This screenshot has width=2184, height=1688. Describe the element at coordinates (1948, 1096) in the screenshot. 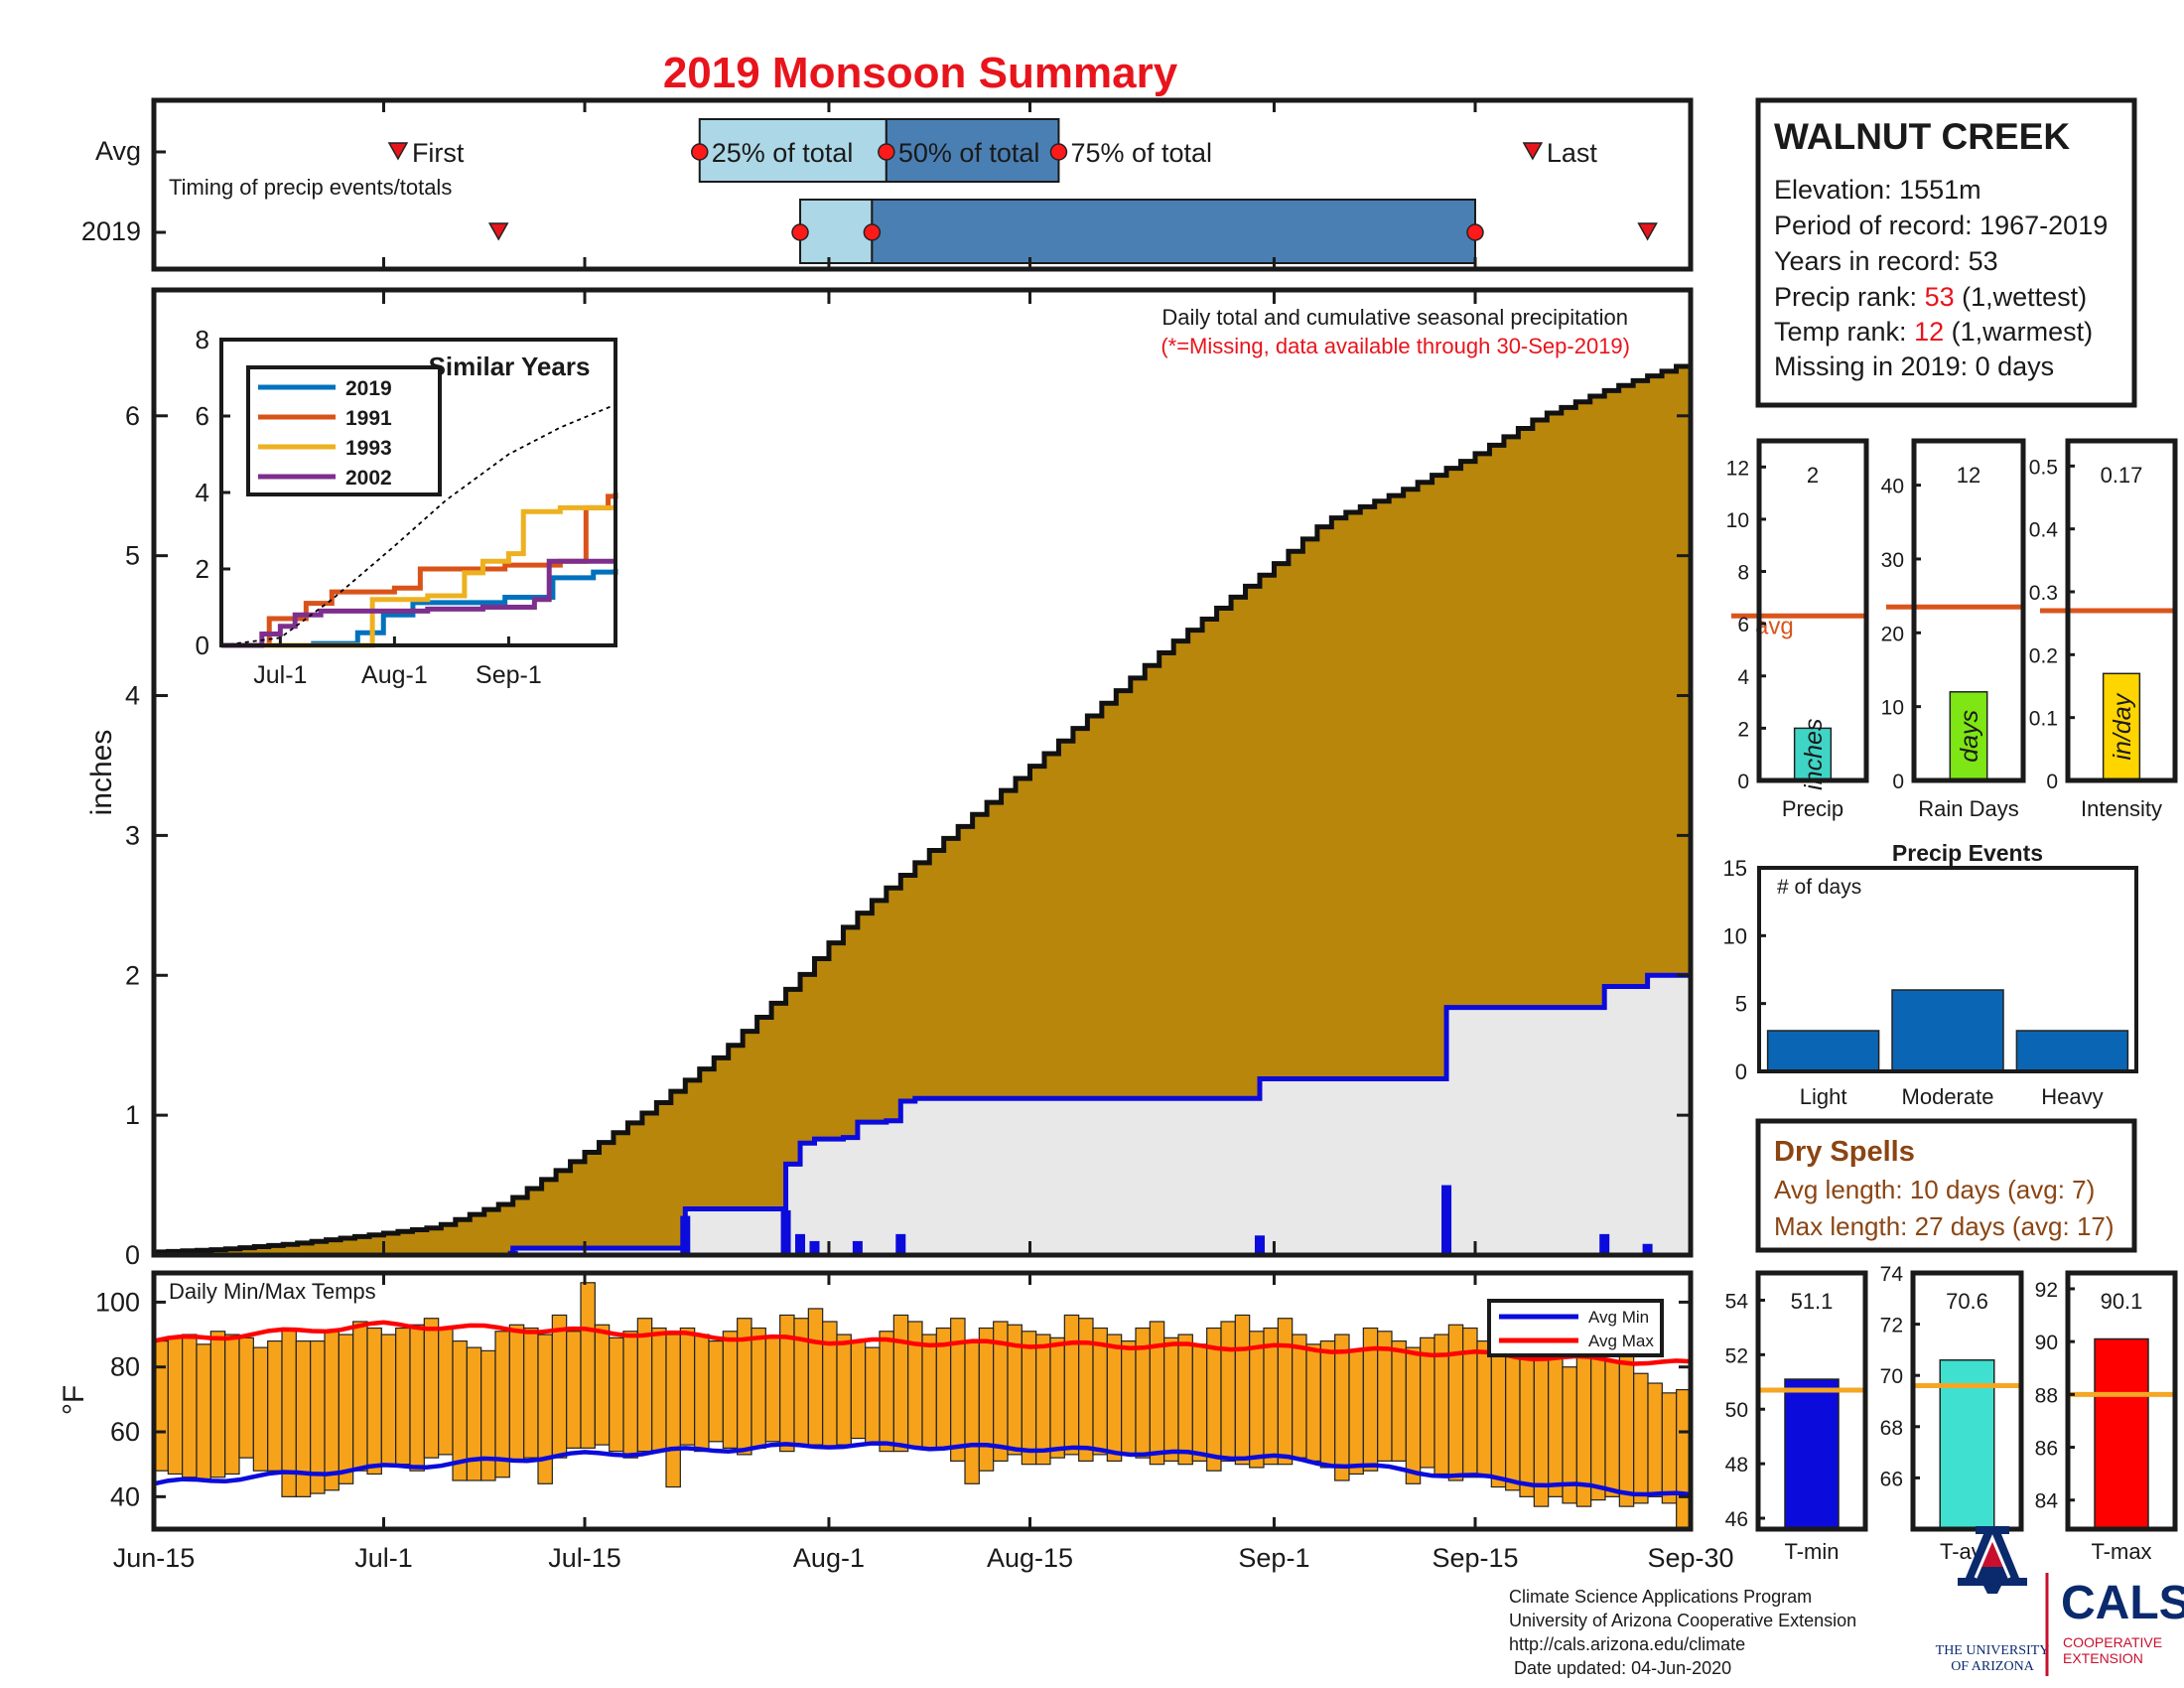

I see `event-label-moderate: Moderate` at that location.